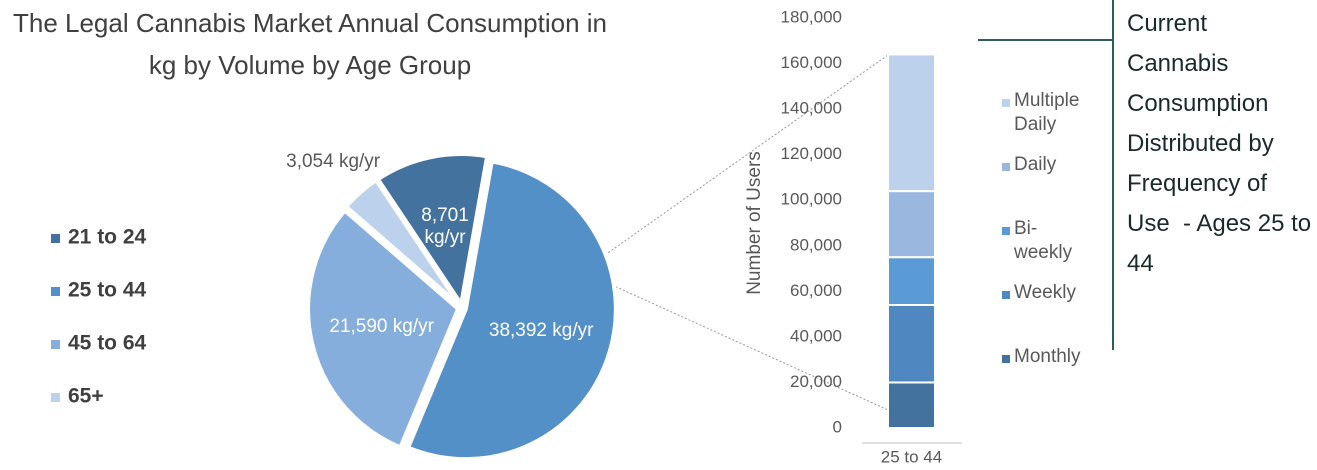  Describe the element at coordinates (333, 161) in the screenshot. I see `data-label: 3,054 kg/yr` at that location.